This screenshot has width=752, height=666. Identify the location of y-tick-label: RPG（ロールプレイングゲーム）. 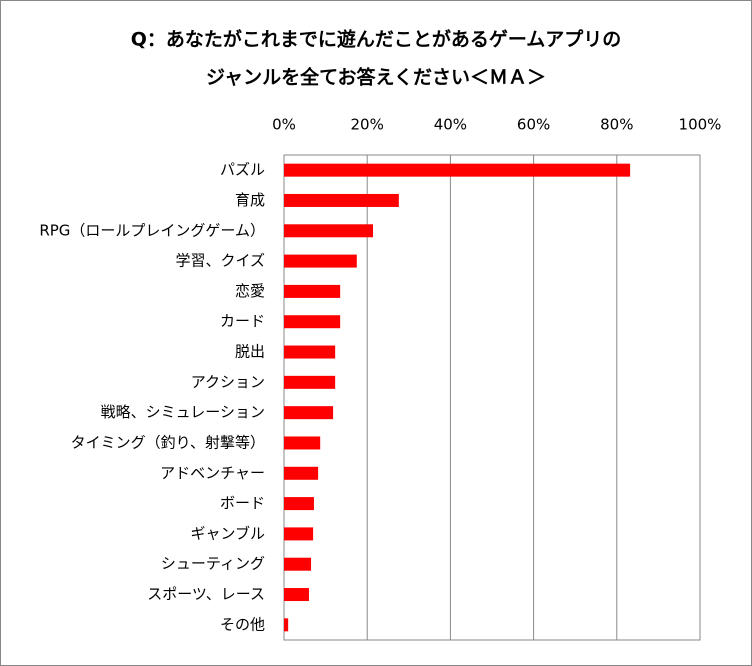
(152, 230).